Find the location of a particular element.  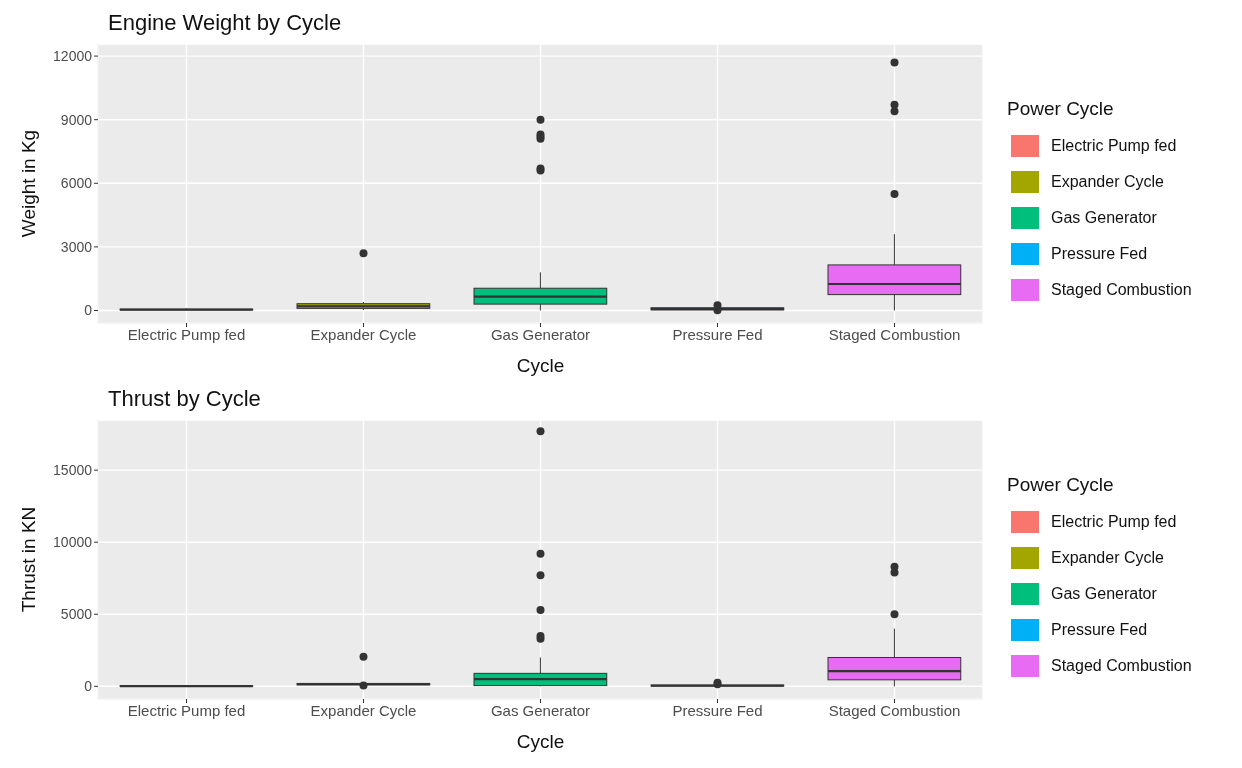

chart-title: Engine Weight by Cycle is located at coordinates (225, 23).